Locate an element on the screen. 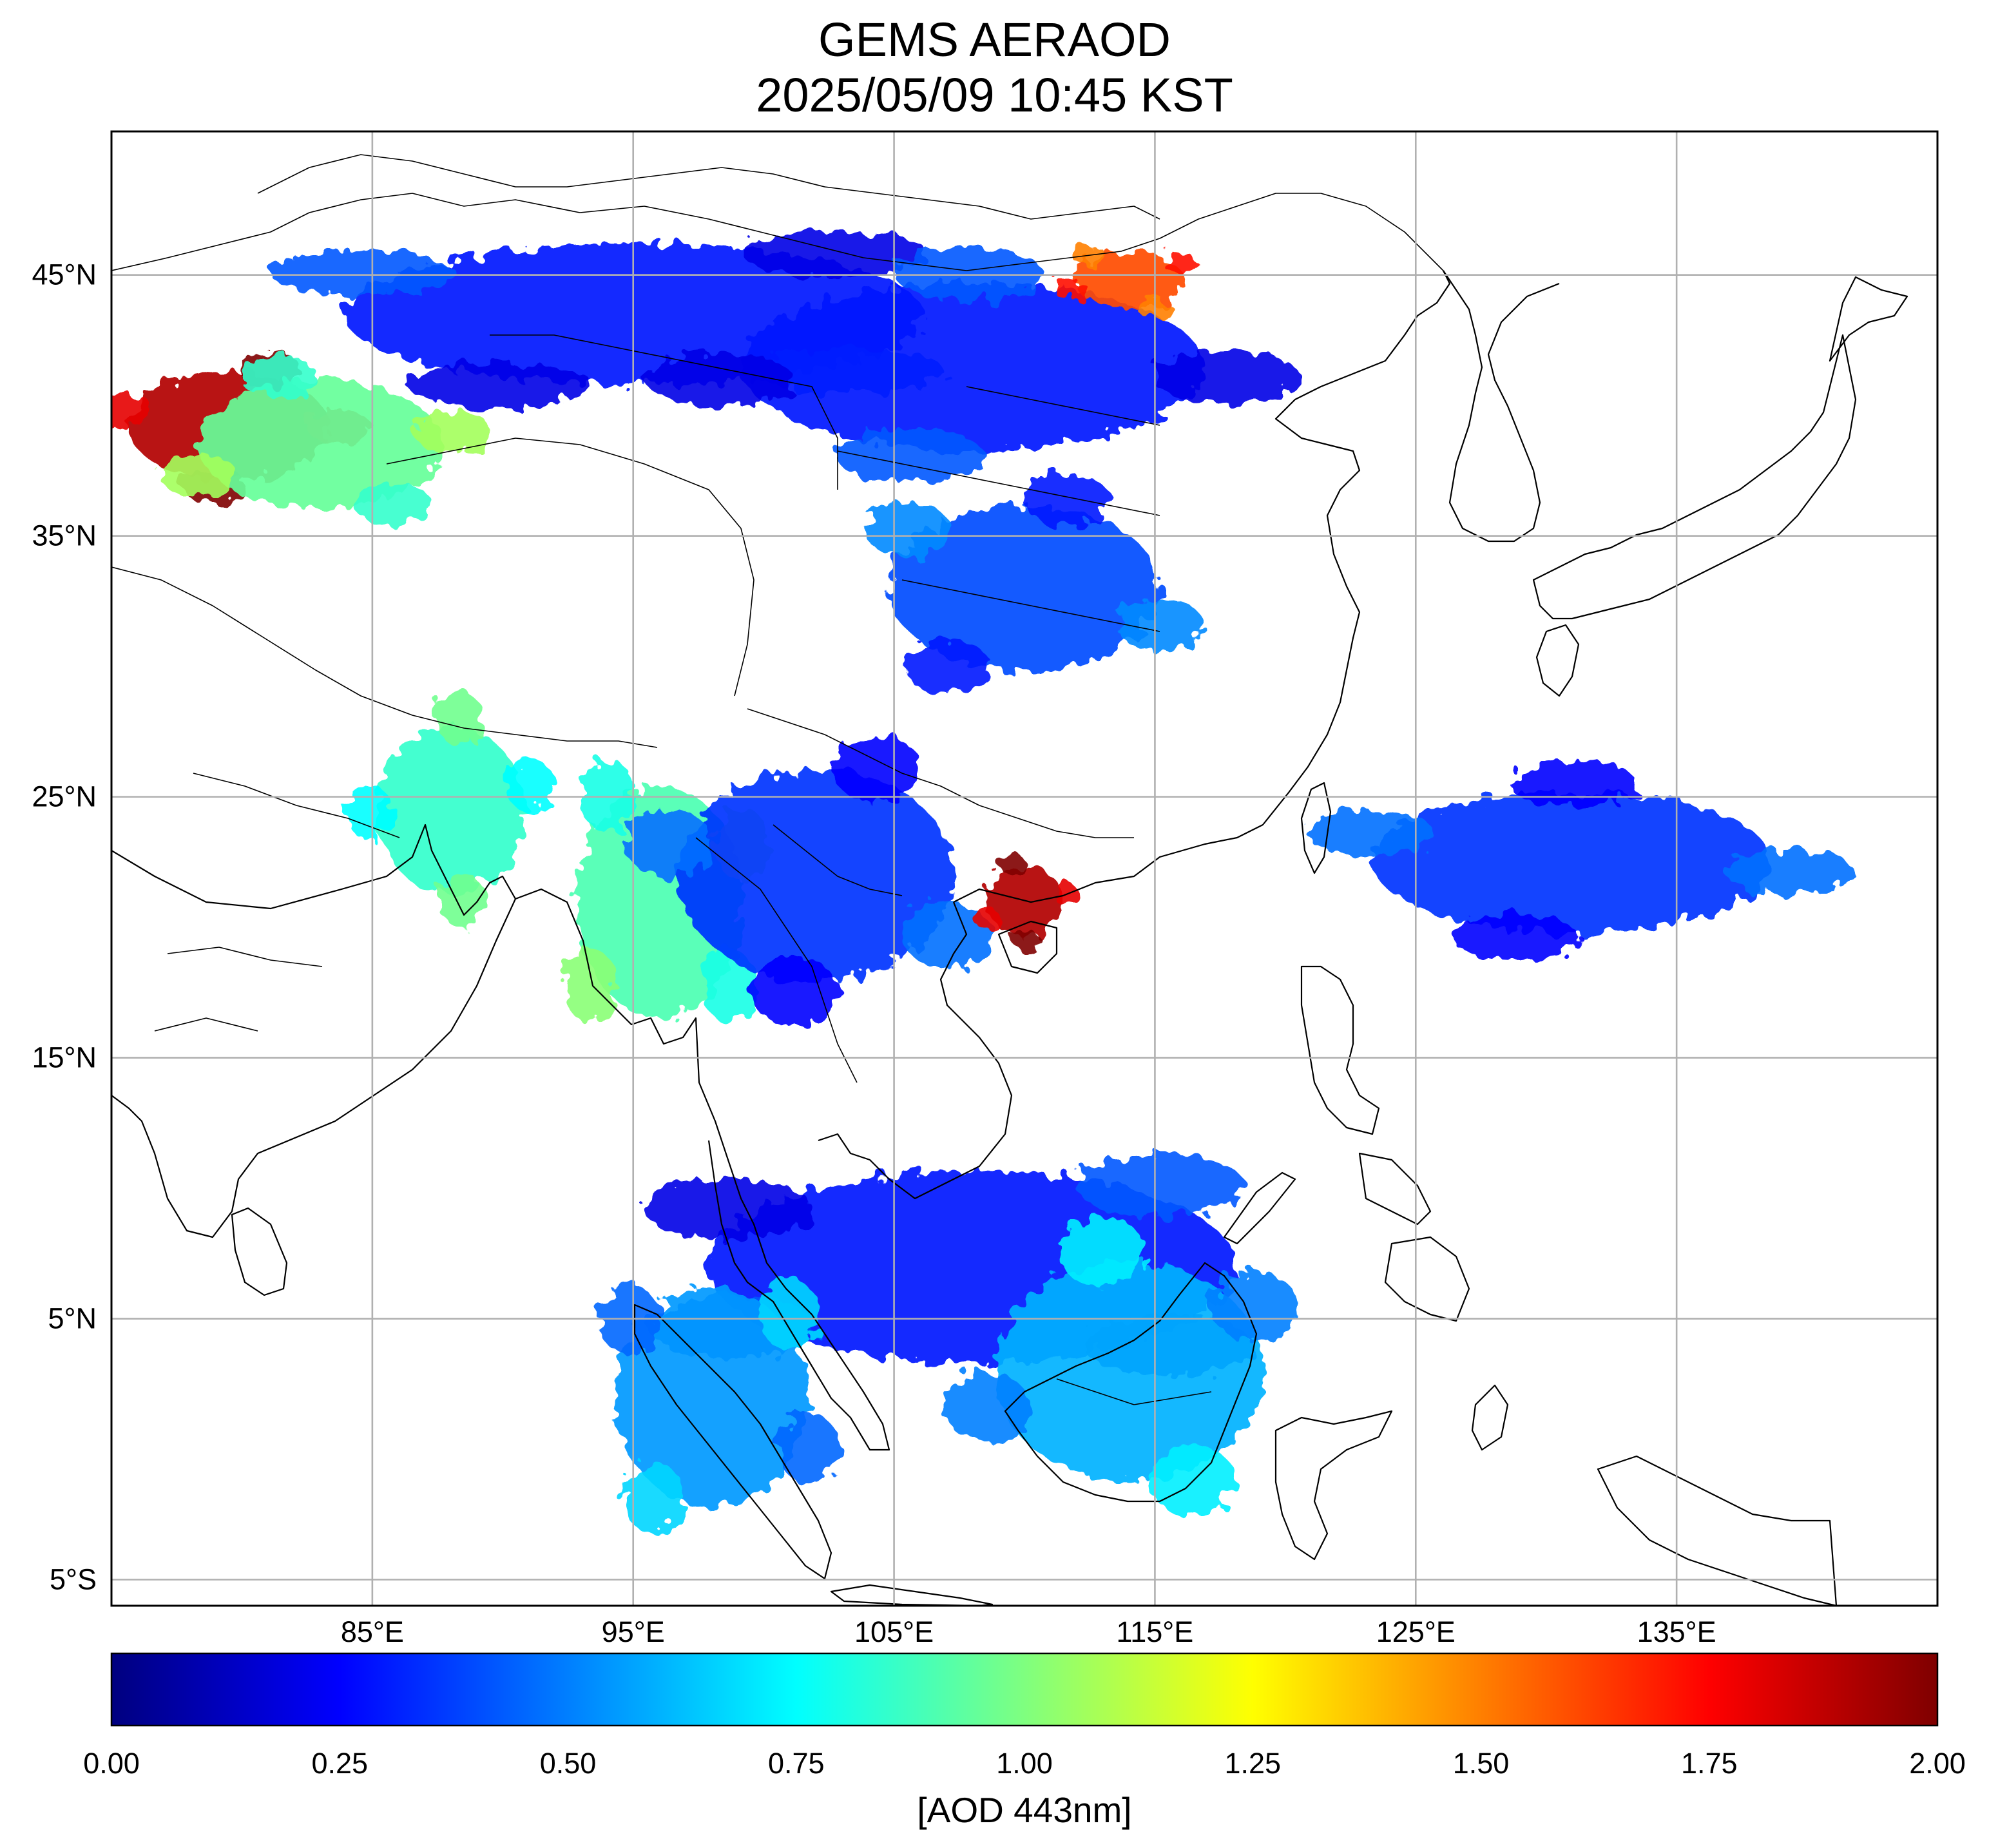  coastline-korea is located at coordinates (1501, 407).